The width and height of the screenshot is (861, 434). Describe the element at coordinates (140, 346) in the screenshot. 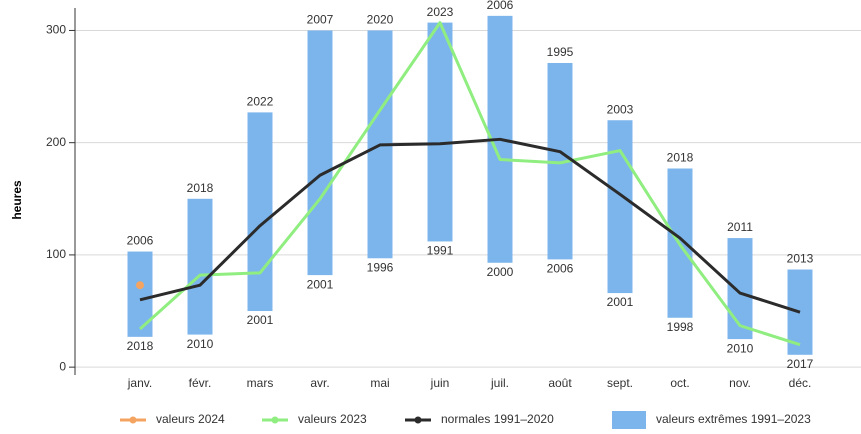

I see `low-year-label: 2018` at that location.